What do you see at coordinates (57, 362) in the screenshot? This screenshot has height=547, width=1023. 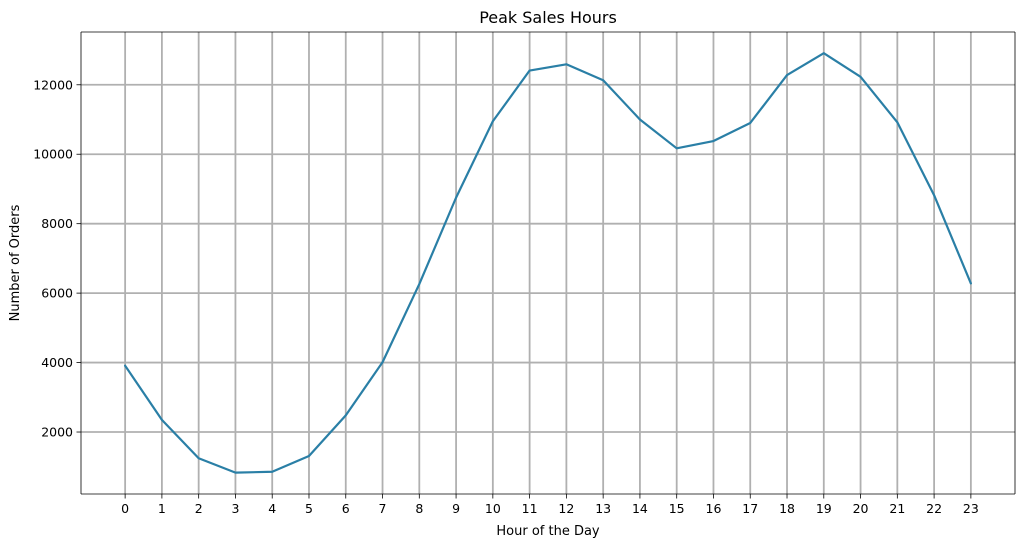 I see `y-tick-label: 4000` at bounding box center [57, 362].